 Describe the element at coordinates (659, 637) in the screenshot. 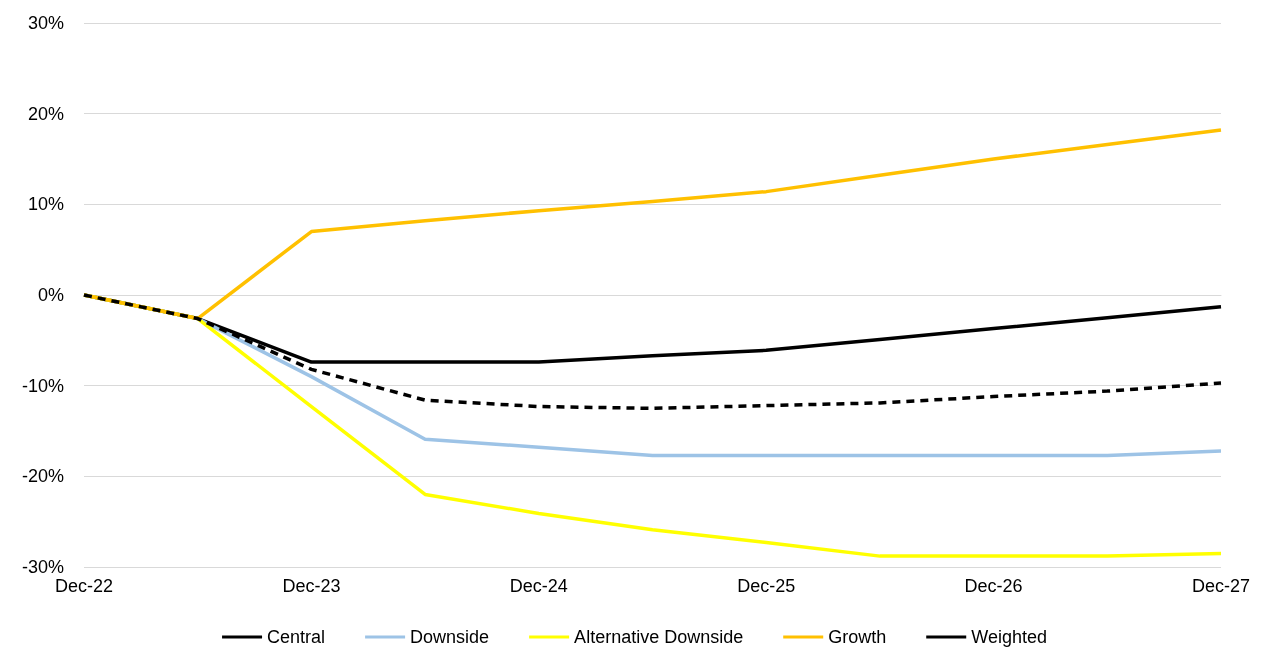

I see `legend-label: Alternative Downside` at that location.